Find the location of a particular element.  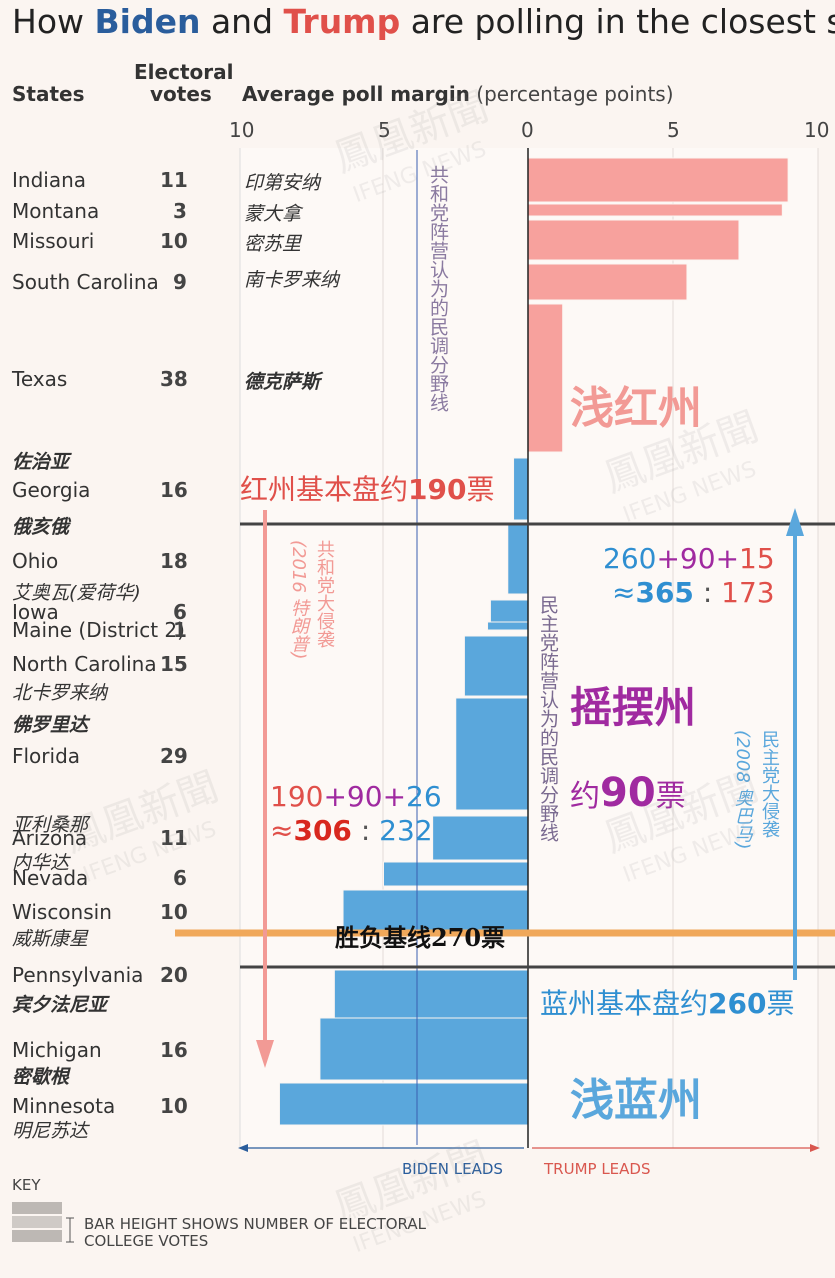

red-base-text: 红州基本盘约 is located at coordinates (324, 489).